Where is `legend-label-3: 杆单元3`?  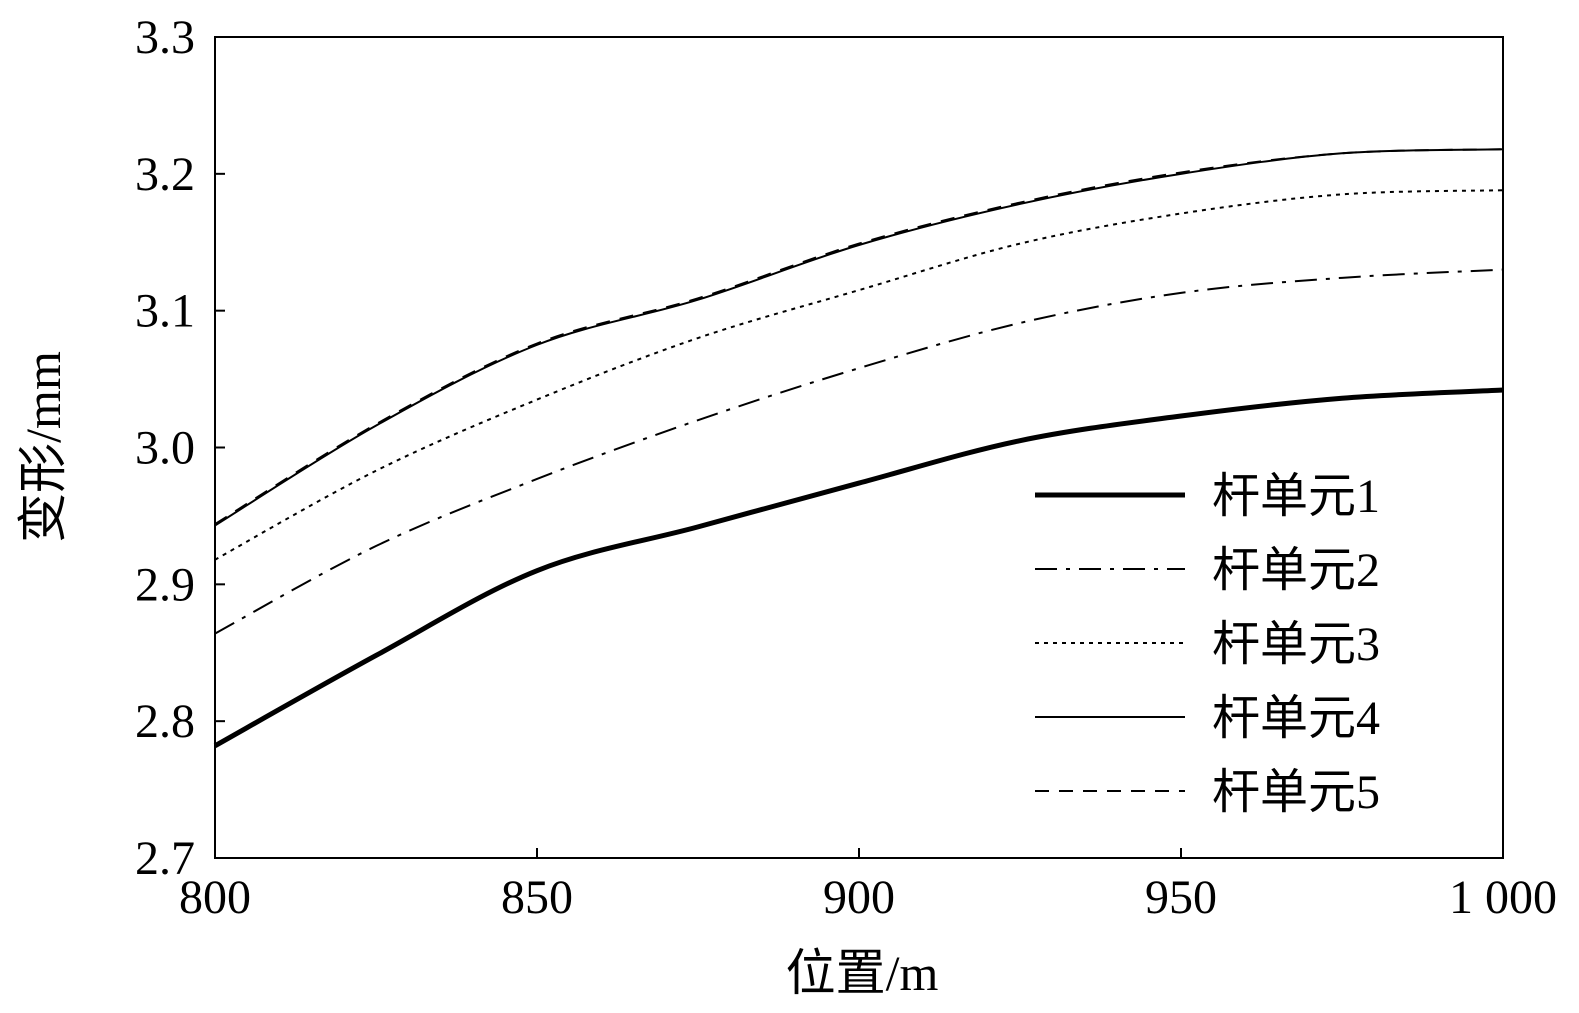
legend-label-3: 杆单元3 is located at coordinates (1296, 644).